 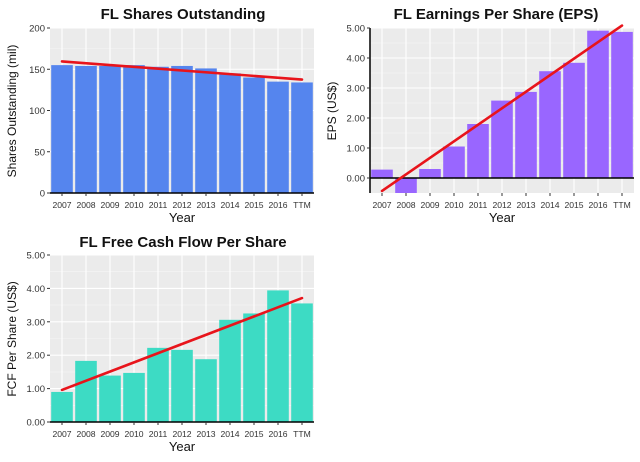 What do you see at coordinates (183, 14) in the screenshot?
I see `chart-title: FL Shares Outstanding` at bounding box center [183, 14].